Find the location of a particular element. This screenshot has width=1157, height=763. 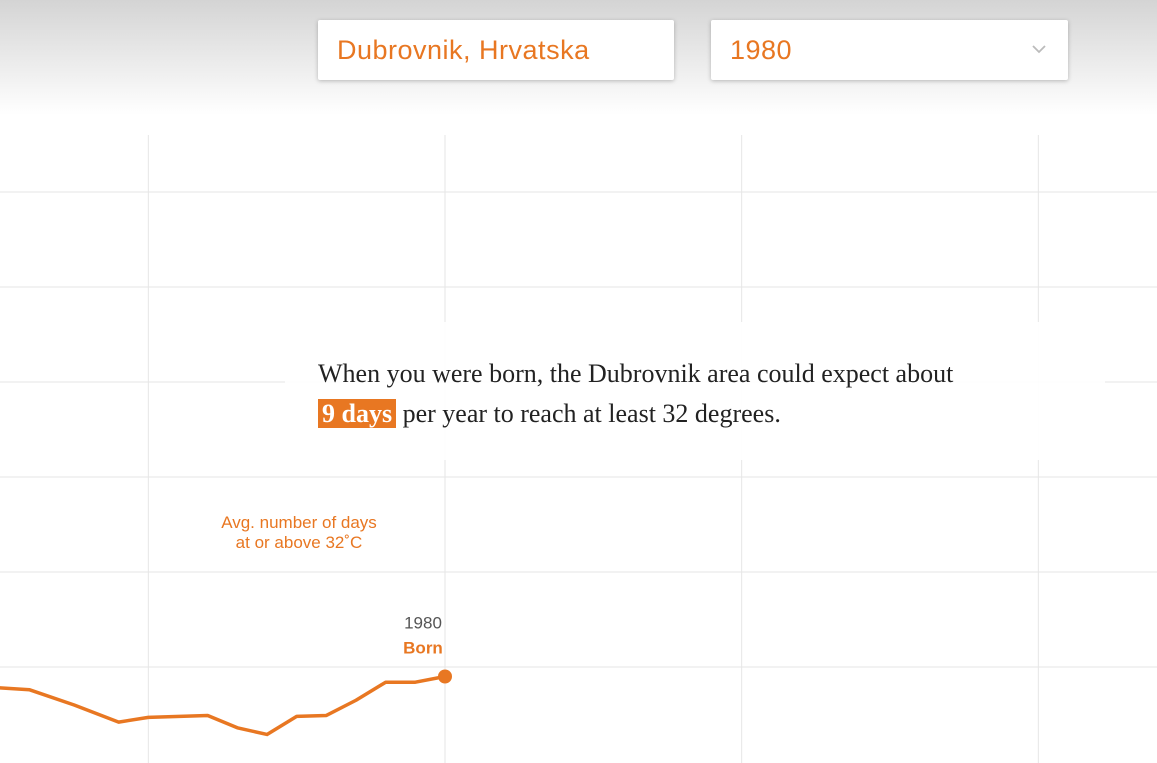

end-year-label: 1980 is located at coordinates (423, 623).